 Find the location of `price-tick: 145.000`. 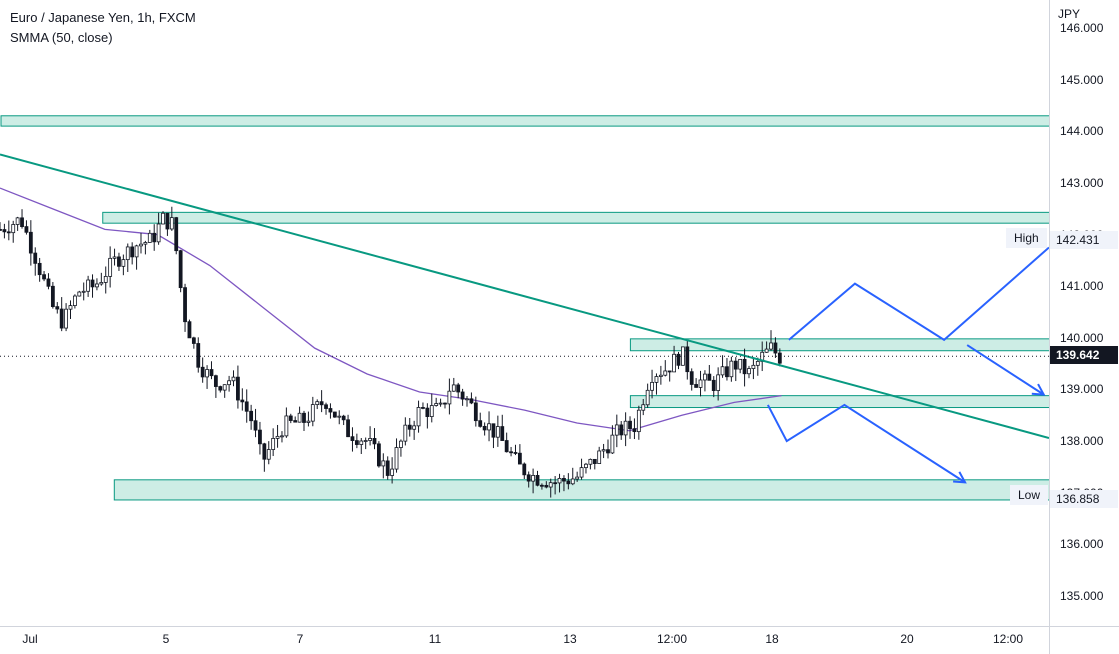

price-tick: 145.000 is located at coordinates (1082, 79).